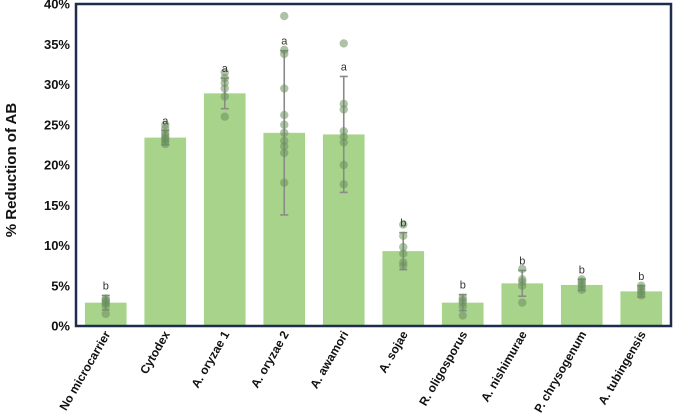 The height and width of the screenshot is (416, 675). Describe the element at coordinates (57, 165) in the screenshot. I see `y-tick-label: 20%` at that location.